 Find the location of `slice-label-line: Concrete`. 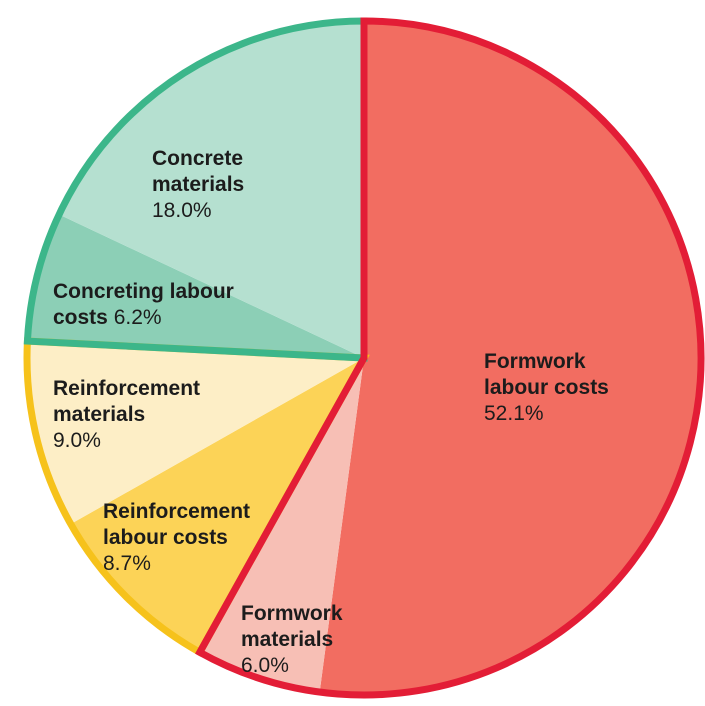

slice-label-line: Concrete is located at coordinates (197, 158).